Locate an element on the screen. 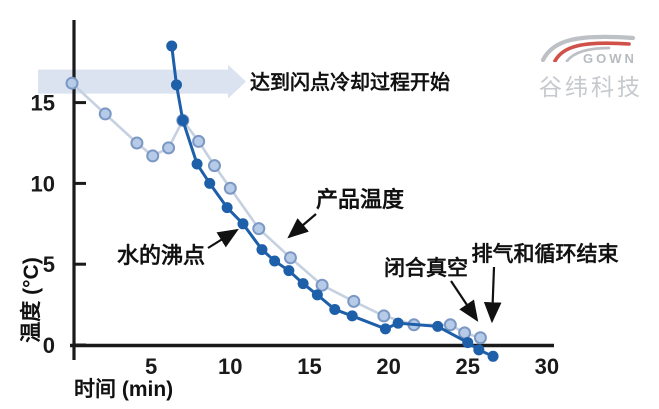  close-vacuum-label: 闭合真空 is located at coordinates (426, 268).